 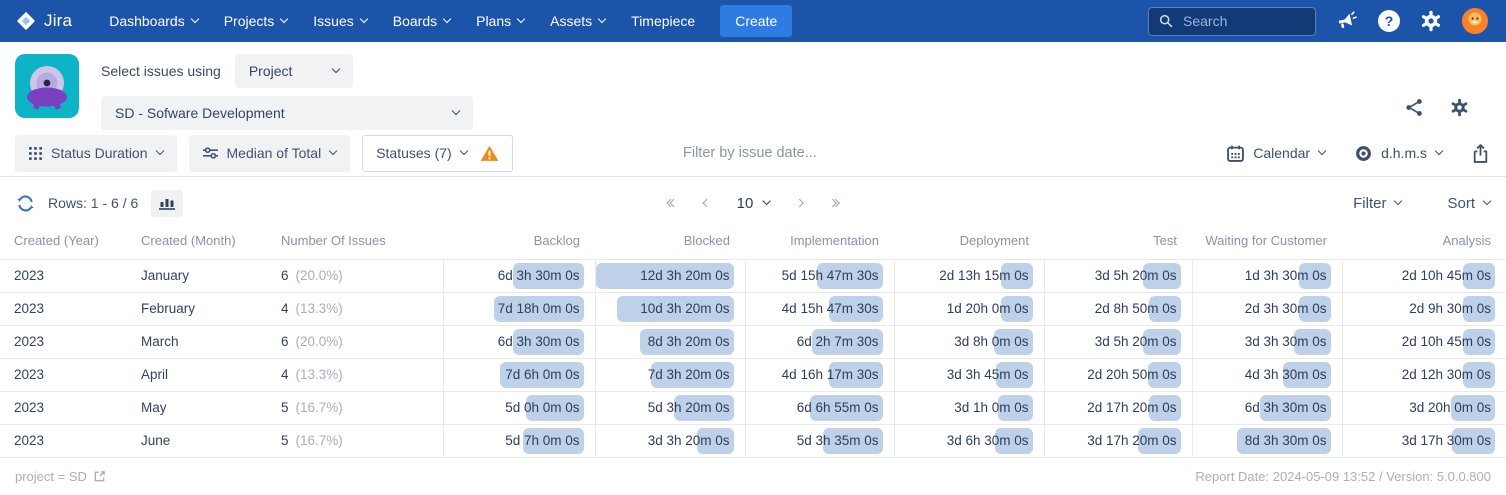 What do you see at coordinates (1136, 341) in the screenshot?
I see `duration-value: 3d 5h 20m 0s` at bounding box center [1136, 341].